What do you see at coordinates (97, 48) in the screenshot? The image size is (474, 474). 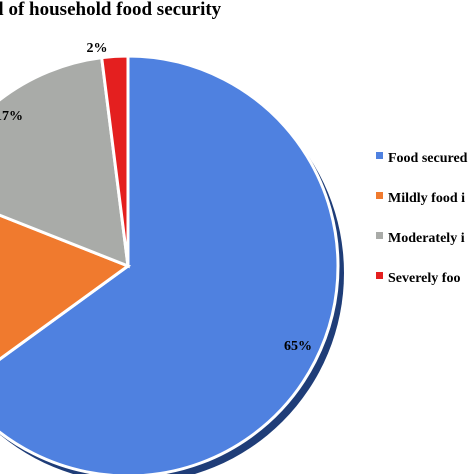 I see `slice-label-3: 2%` at bounding box center [97, 48].